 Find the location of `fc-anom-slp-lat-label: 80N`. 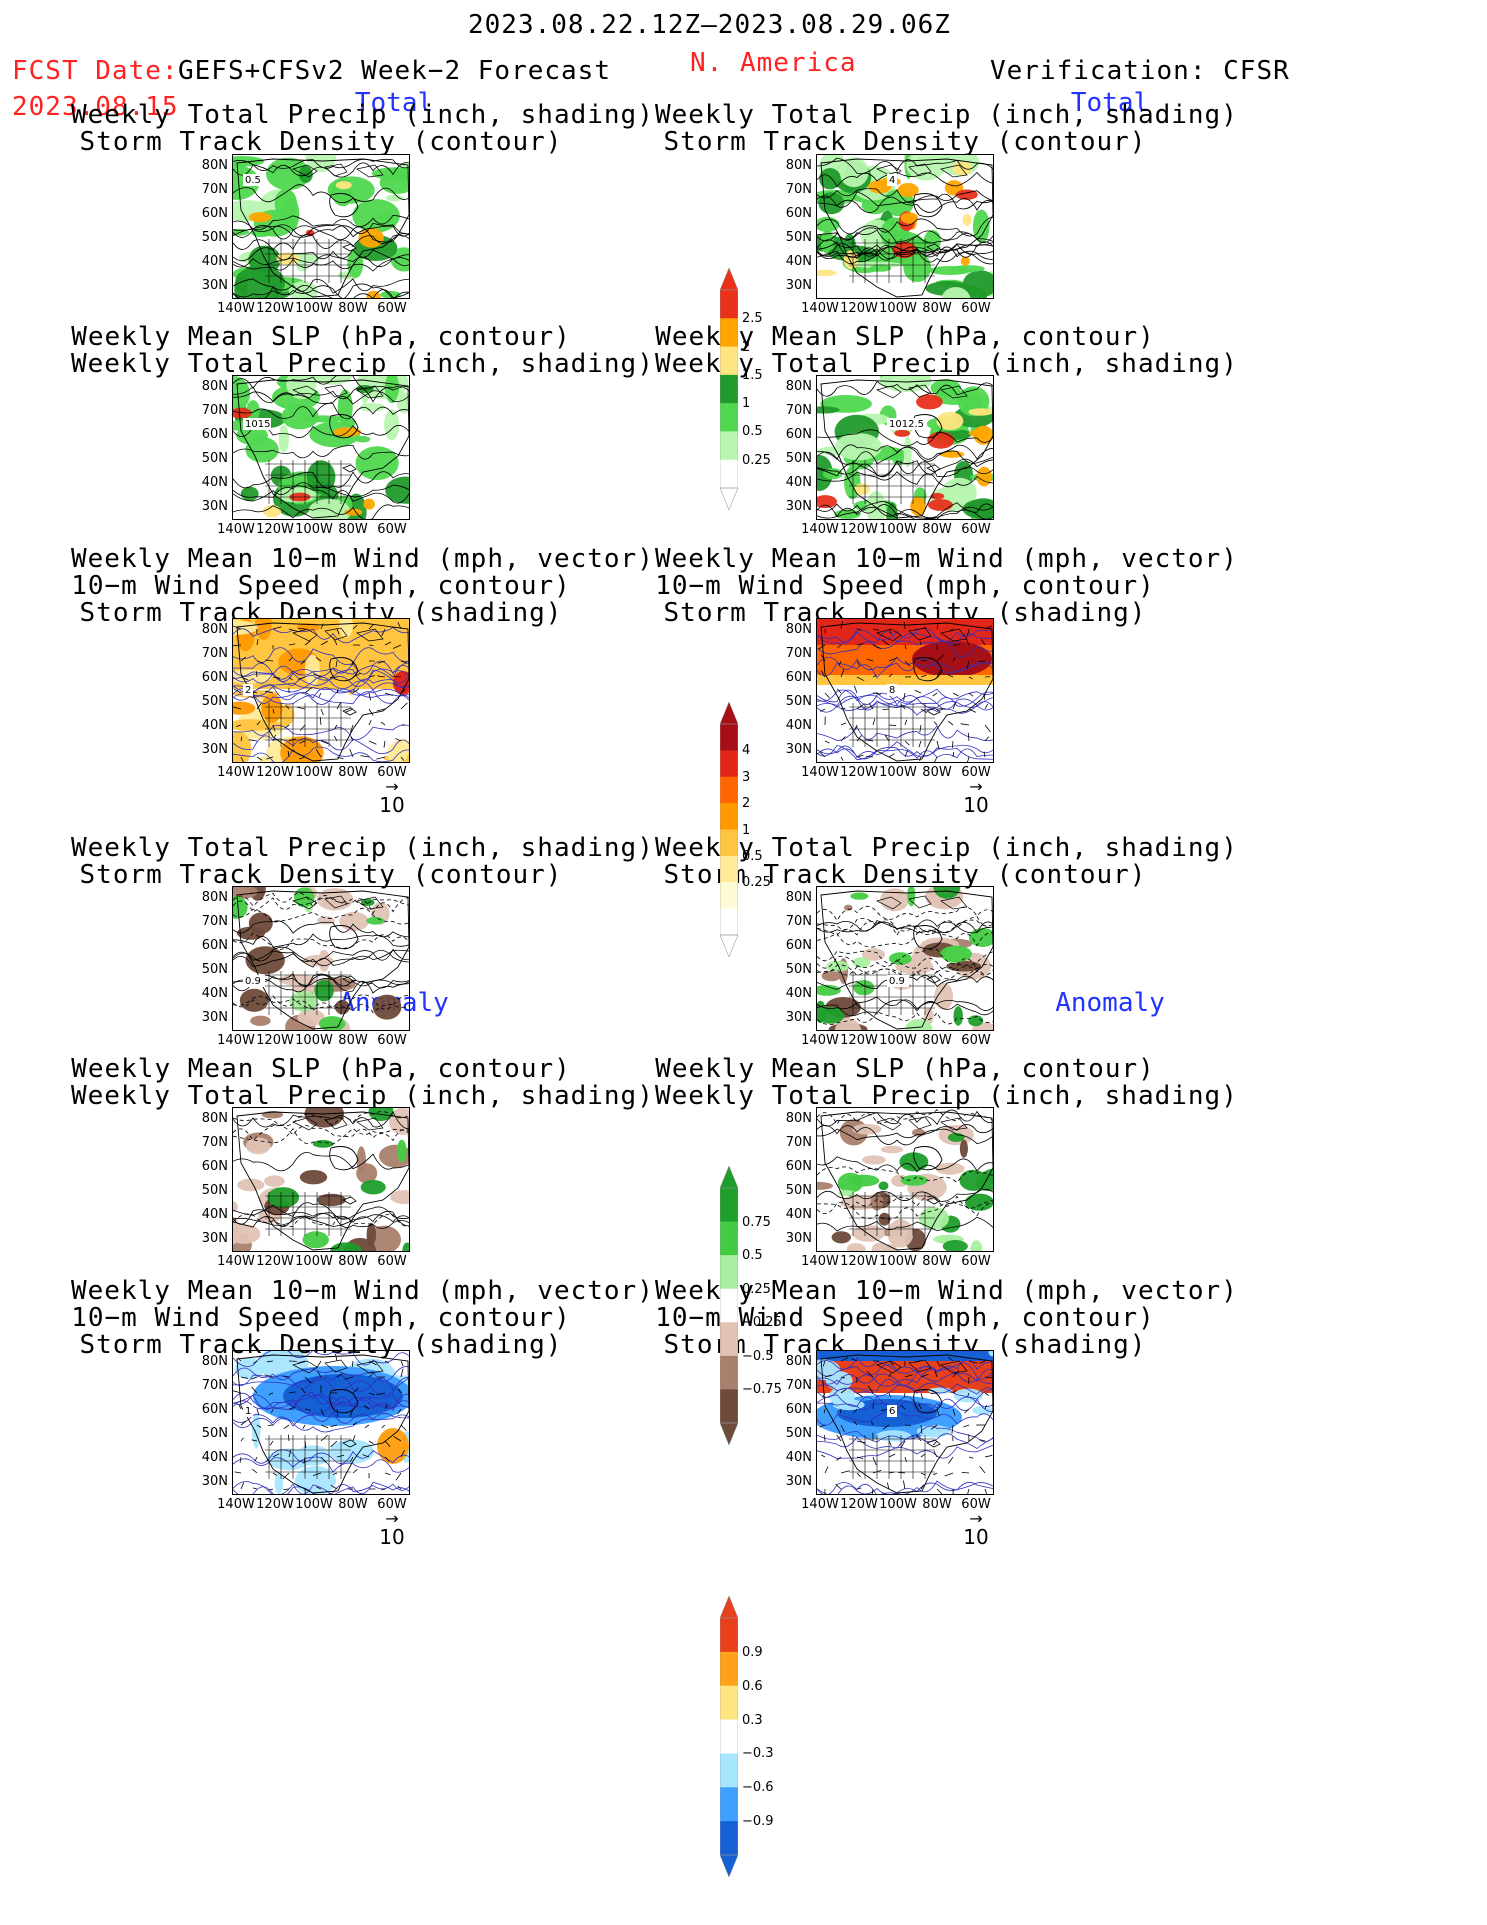

fc-anom-slp-lat-label: 80N is located at coordinates (214, 1118).